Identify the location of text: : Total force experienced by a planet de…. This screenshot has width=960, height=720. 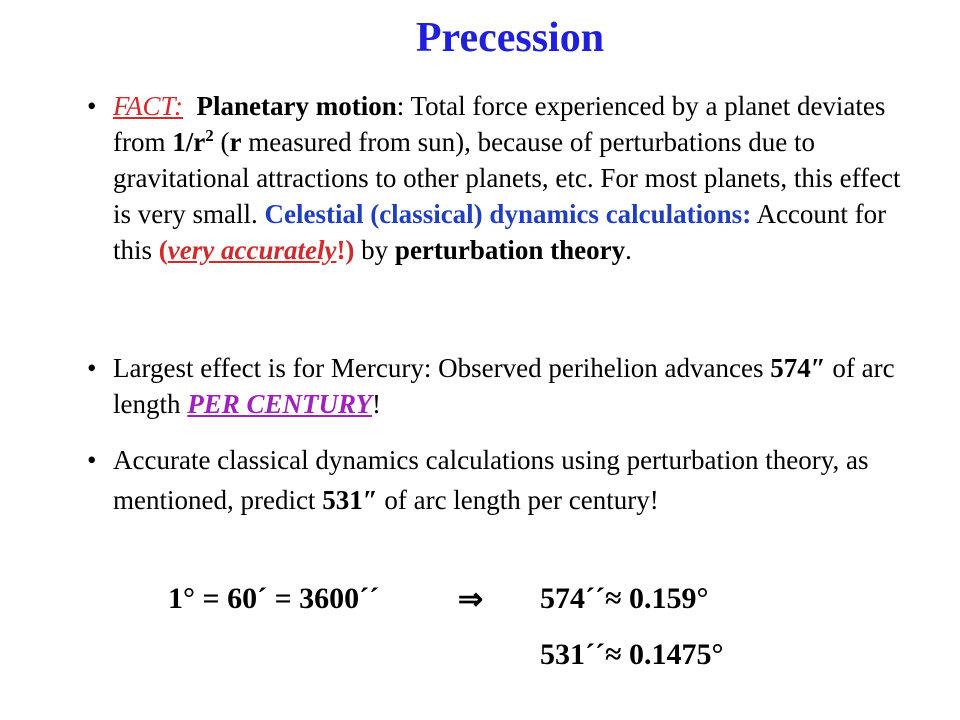
(499, 124).